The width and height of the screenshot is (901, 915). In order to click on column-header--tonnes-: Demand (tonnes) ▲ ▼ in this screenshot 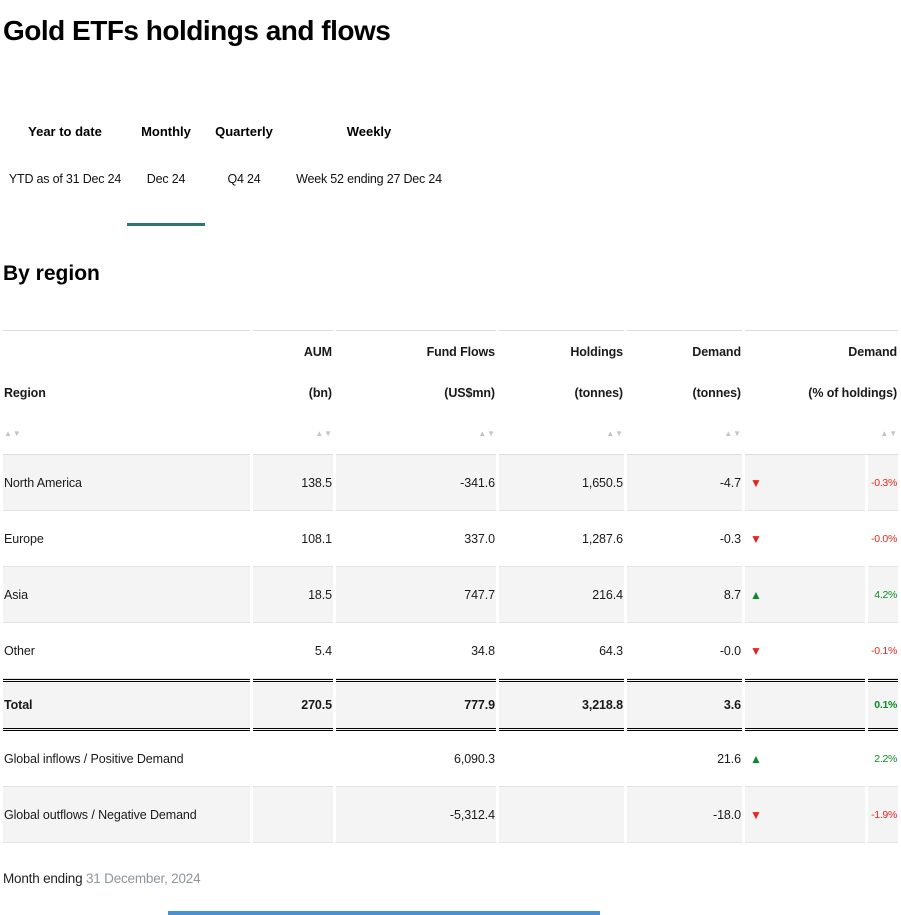, I will do `click(684, 392)`.